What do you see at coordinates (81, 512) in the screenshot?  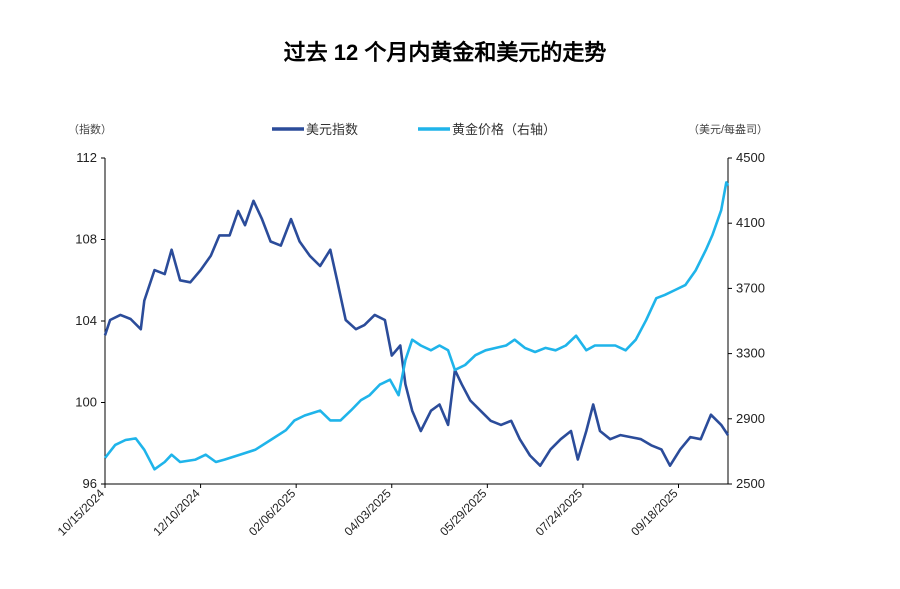 I see `x-tick-label: 10/15/2024` at bounding box center [81, 512].